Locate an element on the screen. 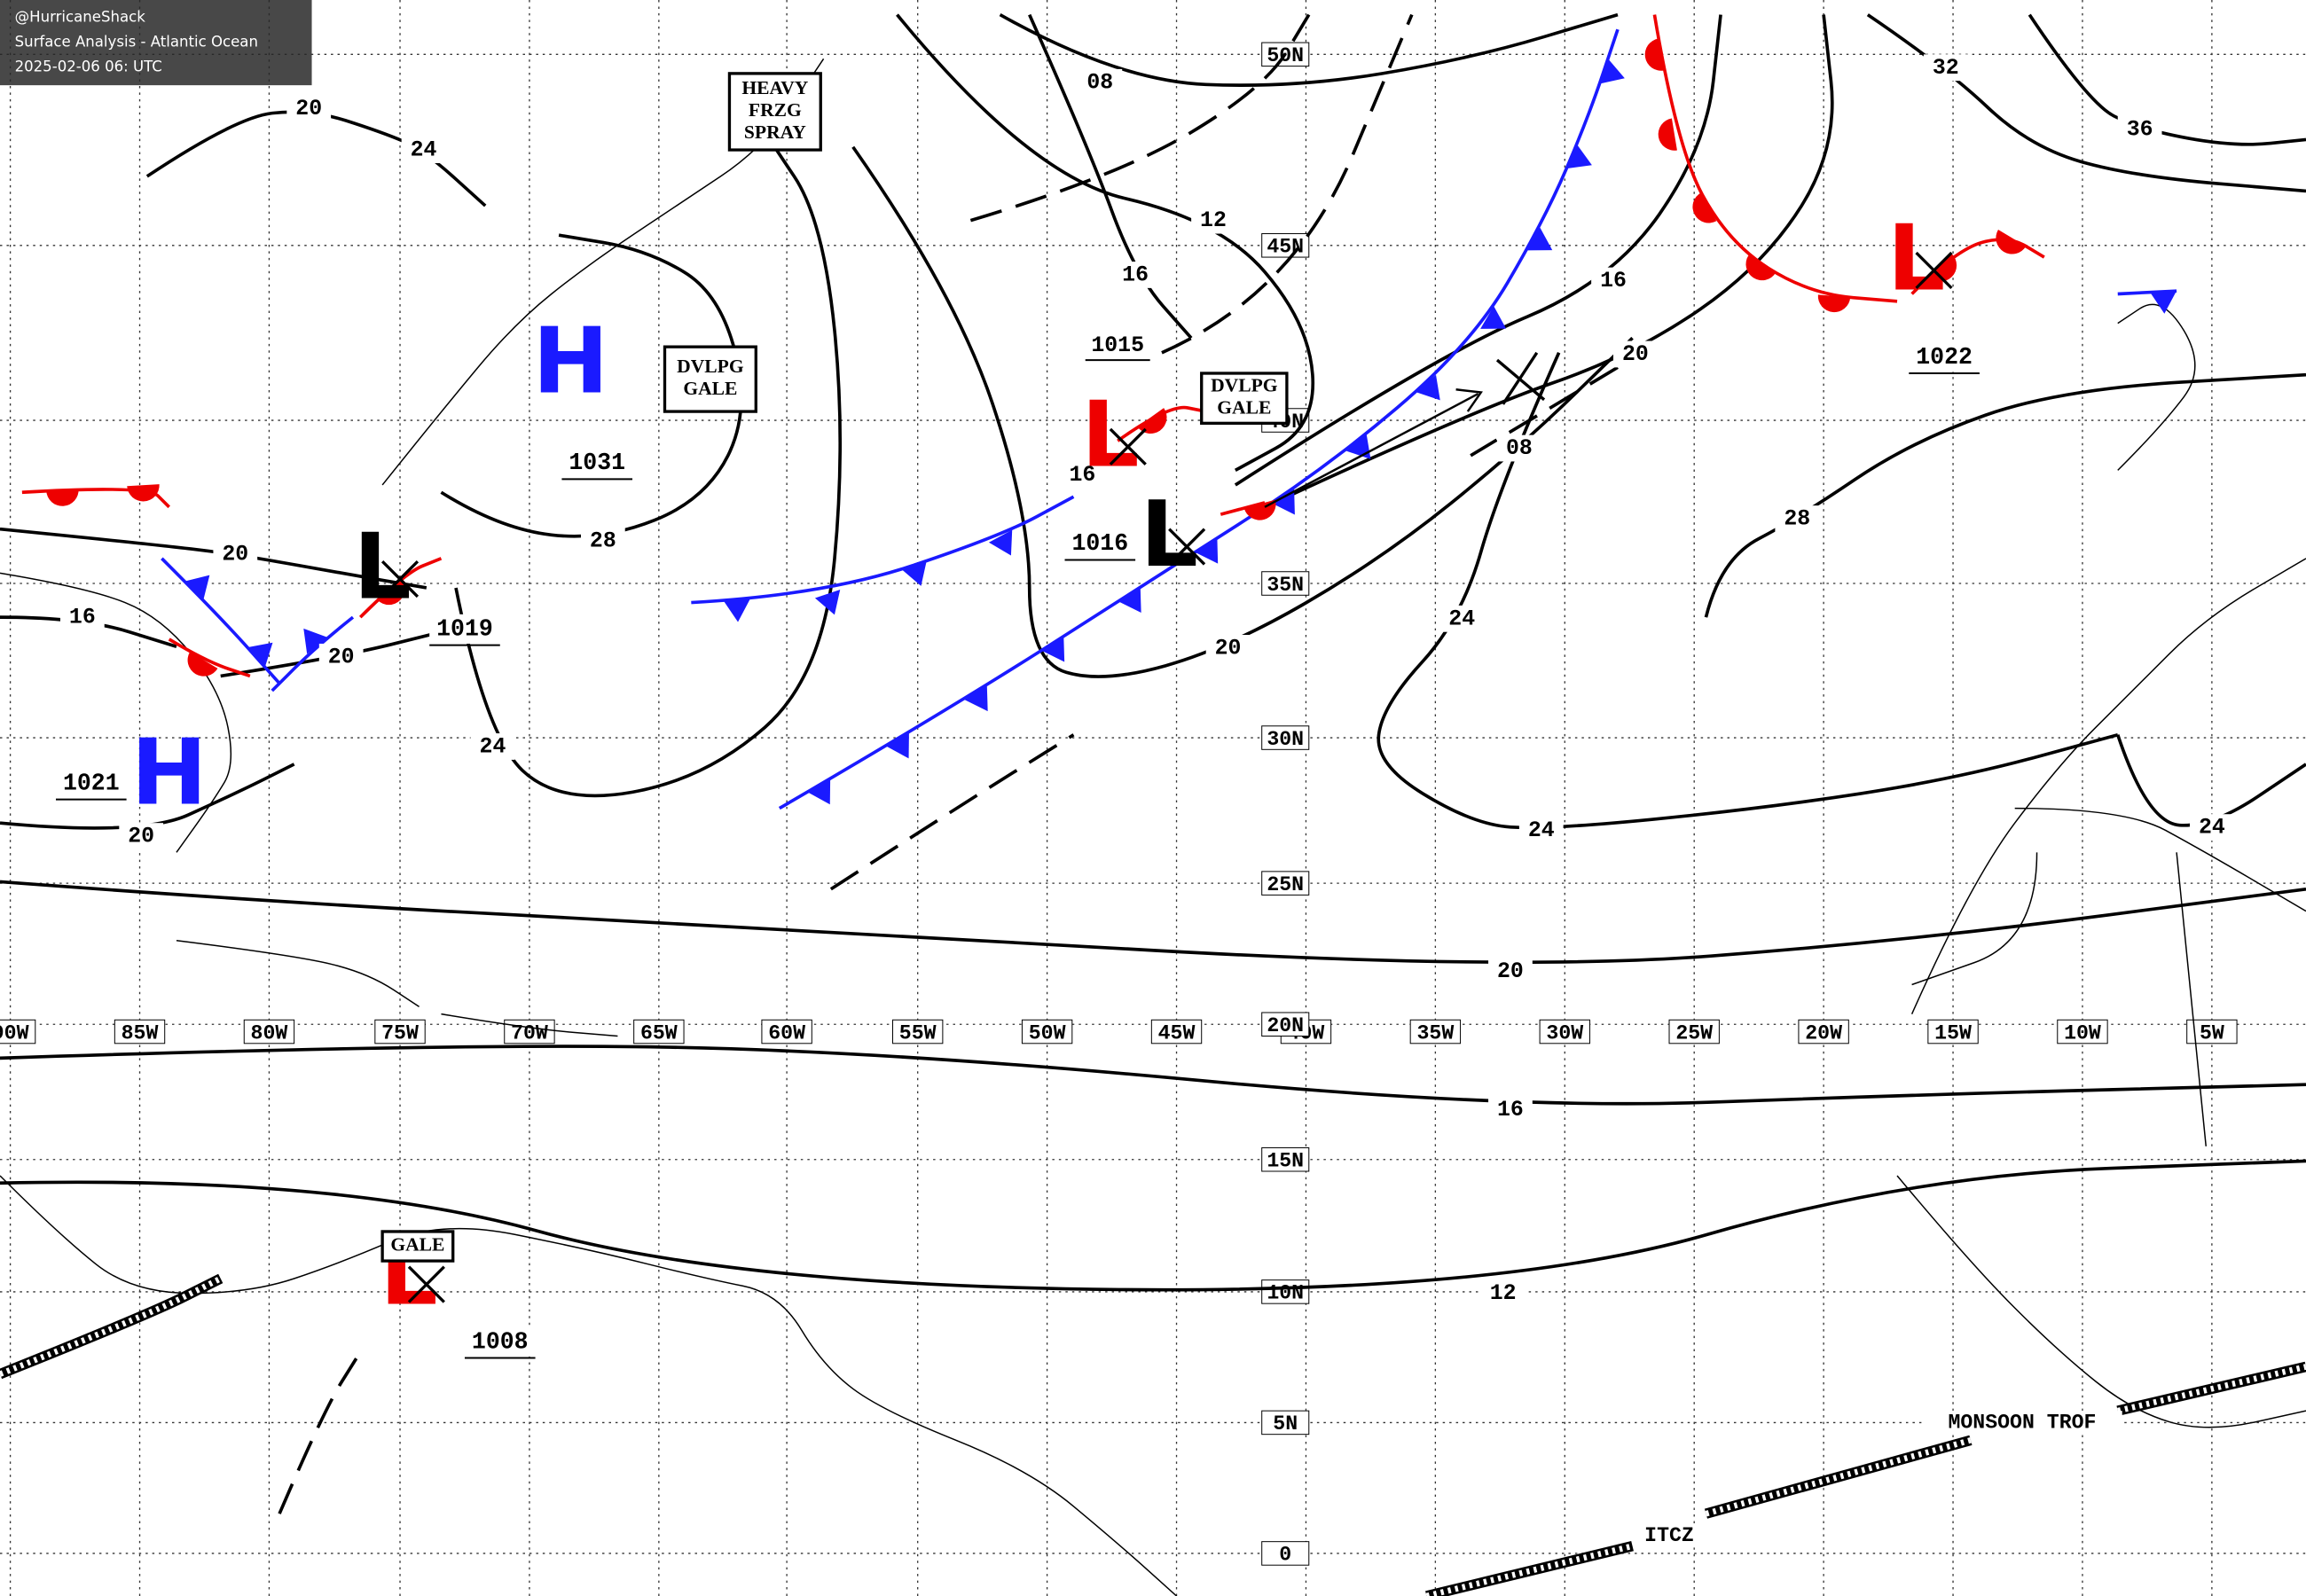 This screenshot has height=1596, width=2306. longitude-label: 85W is located at coordinates (140, 1033).